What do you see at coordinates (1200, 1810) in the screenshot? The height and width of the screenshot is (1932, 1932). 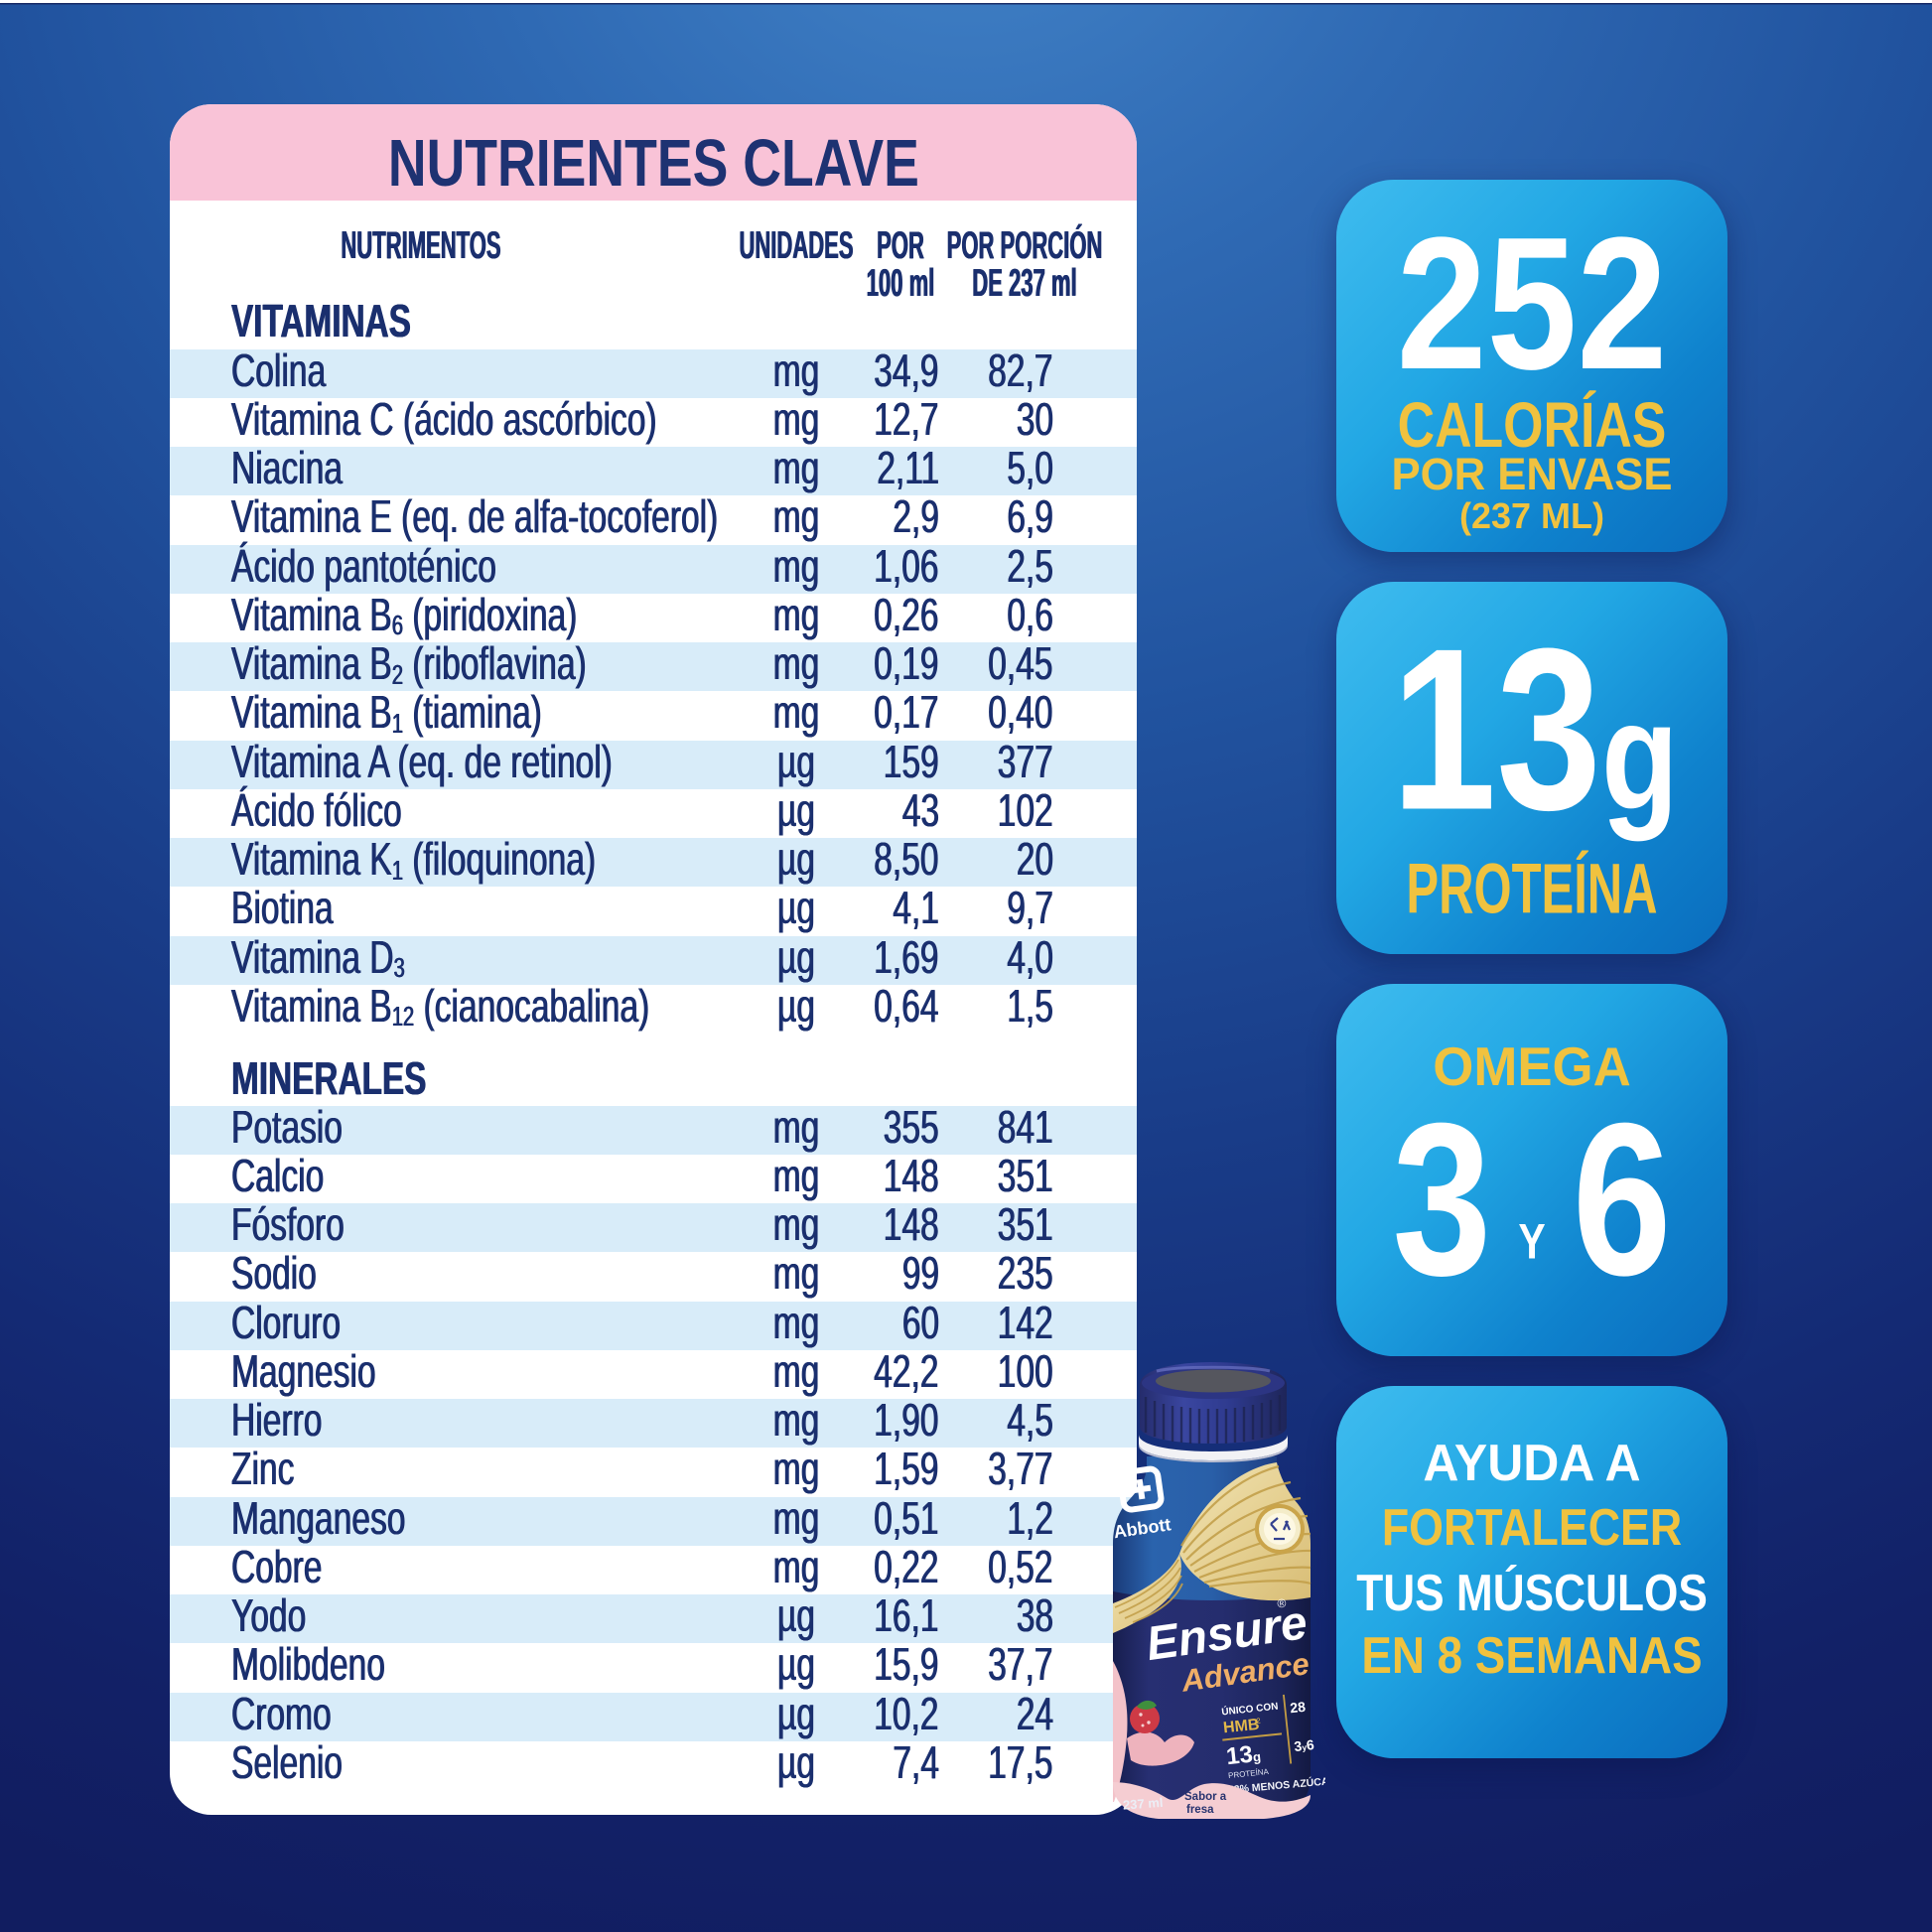 I see `svg-text: fresa` at bounding box center [1200, 1810].